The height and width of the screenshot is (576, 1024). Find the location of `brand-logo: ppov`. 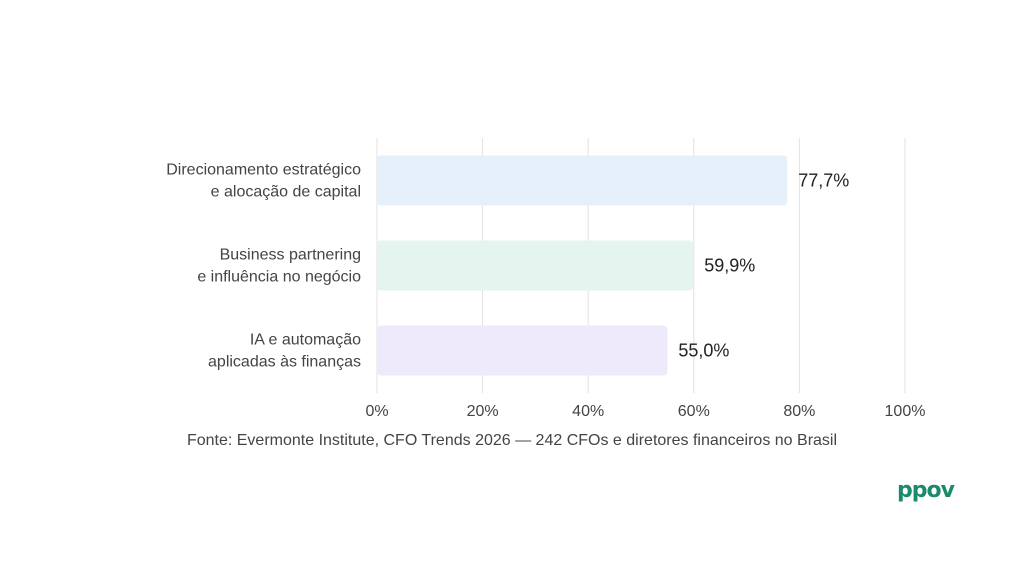

brand-logo: ppov is located at coordinates (926, 490).